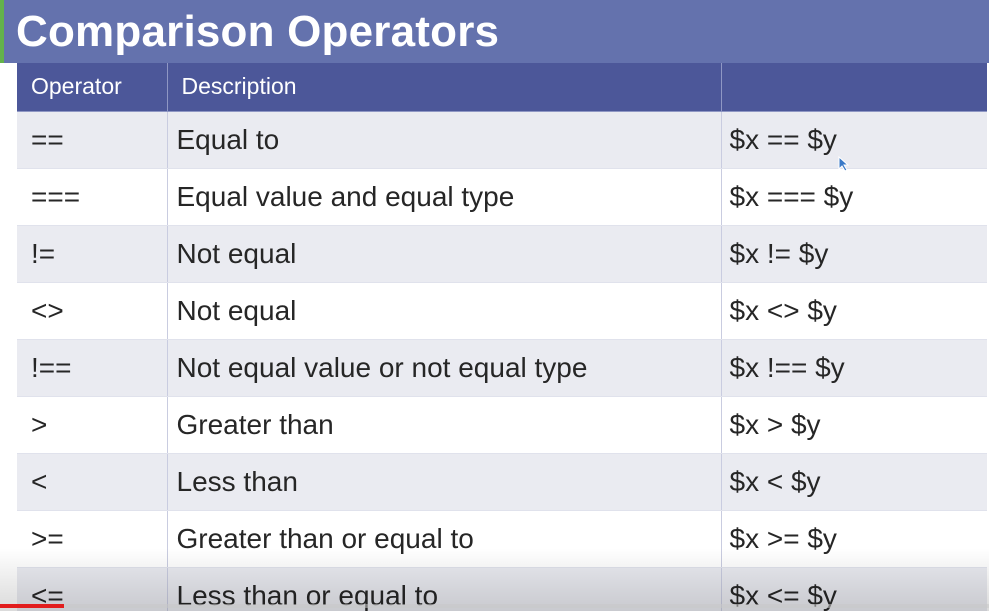 The width and height of the screenshot is (989, 611). Describe the element at coordinates (92, 140) in the screenshot. I see `operator-cell: ==` at that location.